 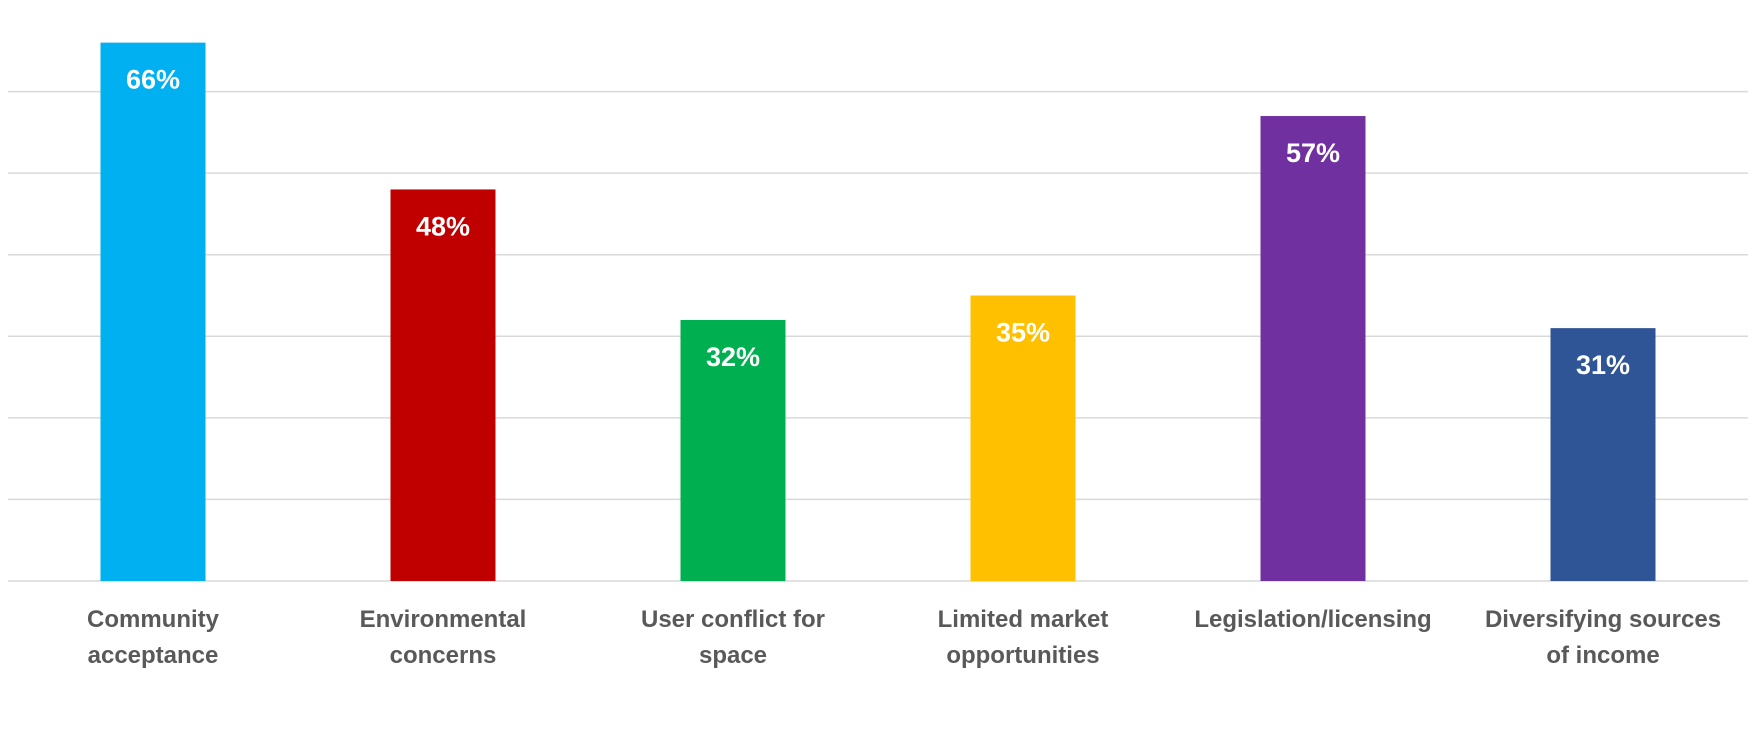 I want to click on category-label: Limited market opportunities, so click(x=1023, y=637).